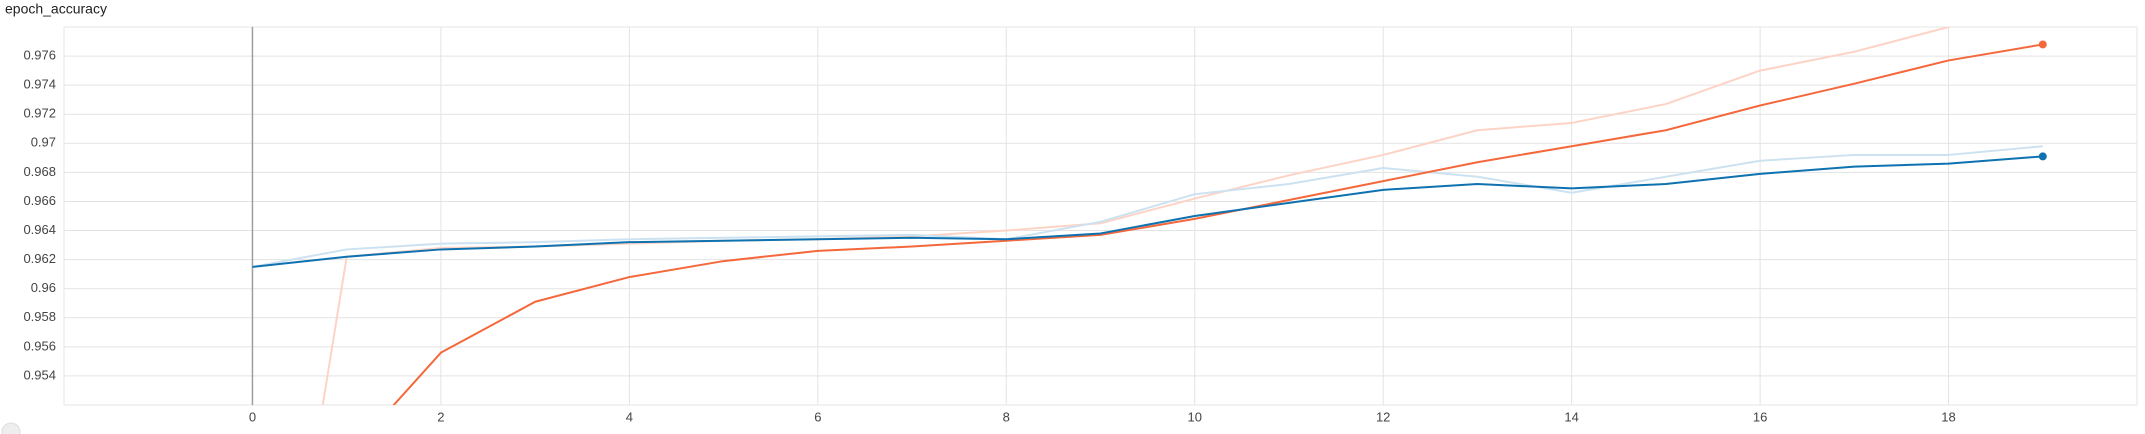  I want to click on x-tick-label: 4, so click(629, 416).